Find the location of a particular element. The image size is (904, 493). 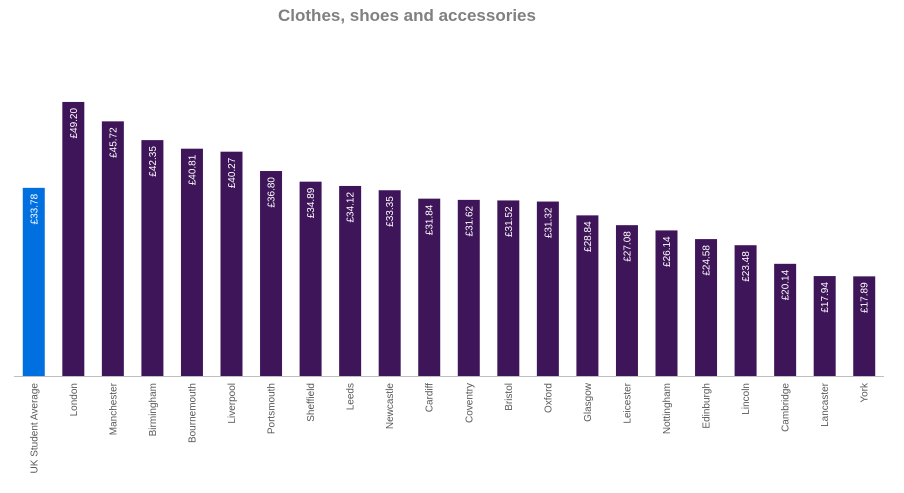

chart-title: Clothes, shoes and accessories is located at coordinates (407, 15).